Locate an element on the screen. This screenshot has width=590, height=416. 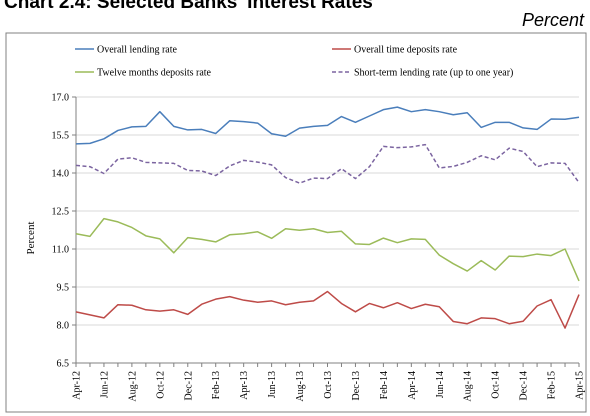
x-tick-label: Apr-14 is located at coordinates (412, 385).